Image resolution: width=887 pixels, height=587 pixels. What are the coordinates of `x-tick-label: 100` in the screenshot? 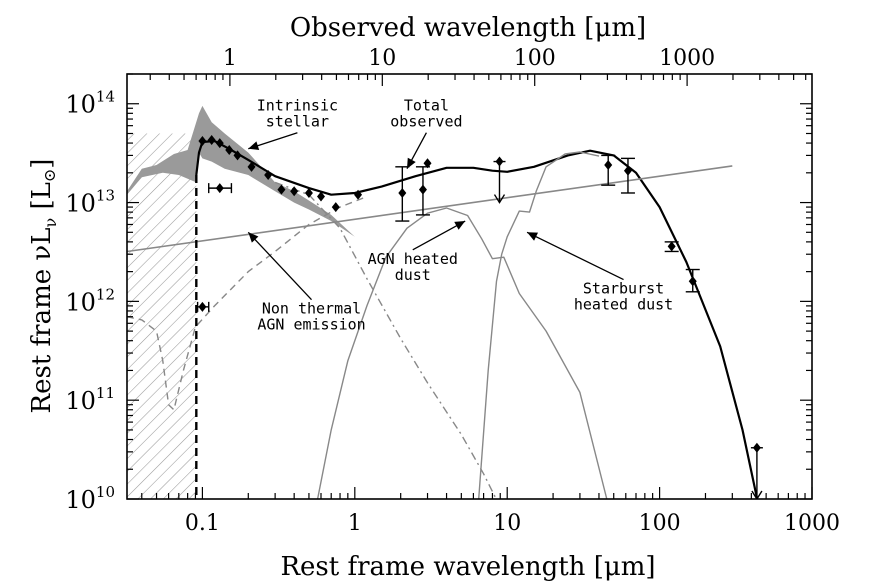 It's located at (660, 523).